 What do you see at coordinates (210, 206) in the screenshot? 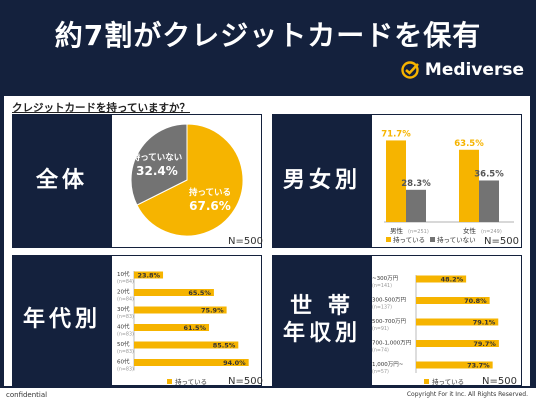
I see `pie-slice-value-0: 67.6%` at bounding box center [210, 206].